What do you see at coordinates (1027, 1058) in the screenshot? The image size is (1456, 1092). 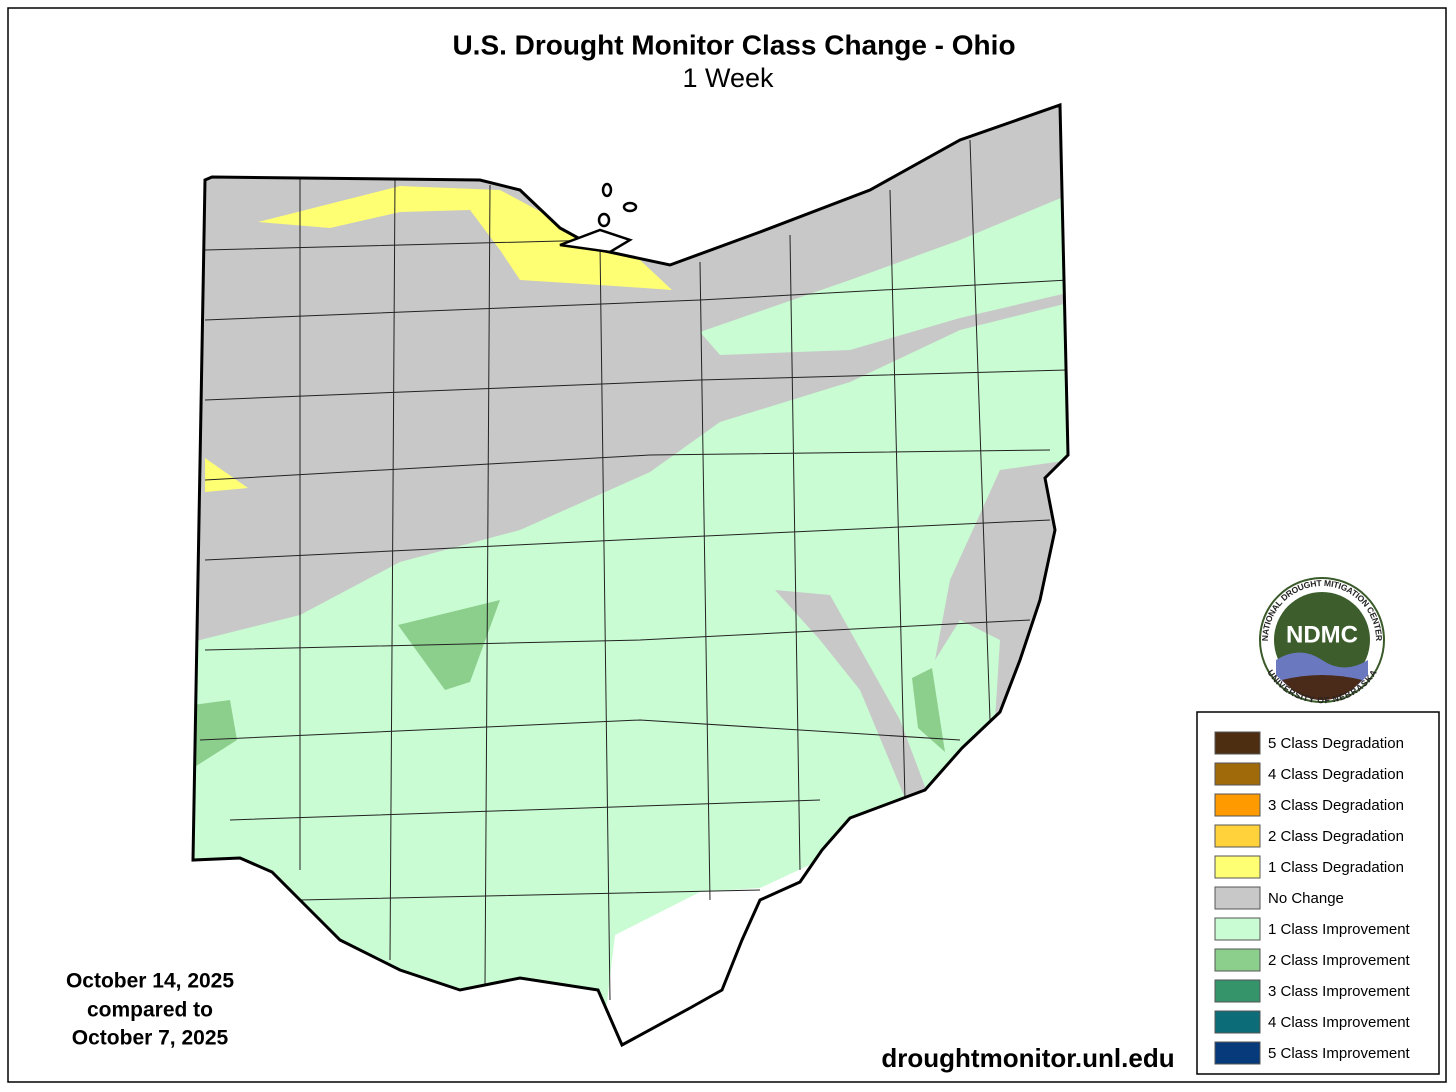 I see `source-url: droughtmonitor.unl.edu` at bounding box center [1027, 1058].